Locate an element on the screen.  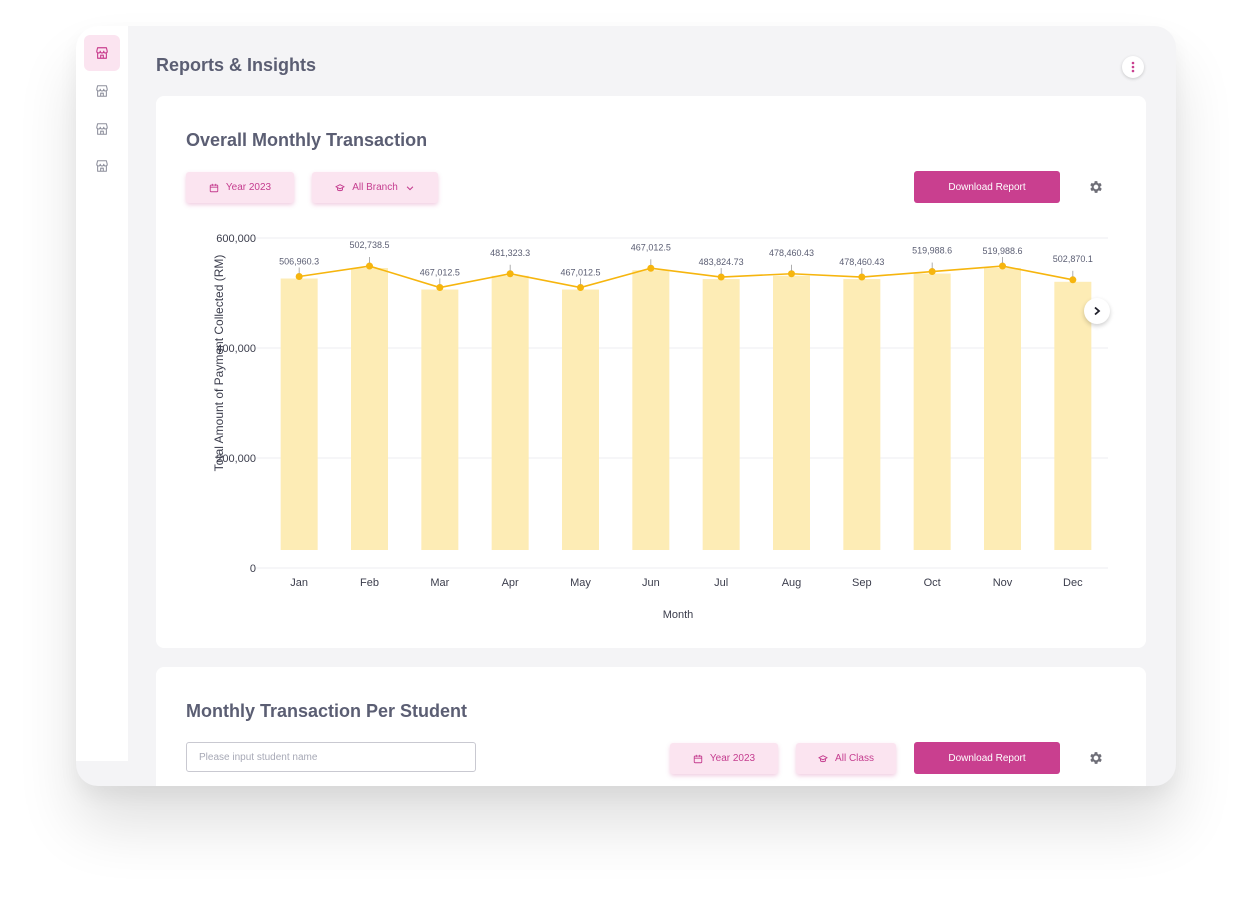
x-tick-label: Jul is located at coordinates (721, 583).